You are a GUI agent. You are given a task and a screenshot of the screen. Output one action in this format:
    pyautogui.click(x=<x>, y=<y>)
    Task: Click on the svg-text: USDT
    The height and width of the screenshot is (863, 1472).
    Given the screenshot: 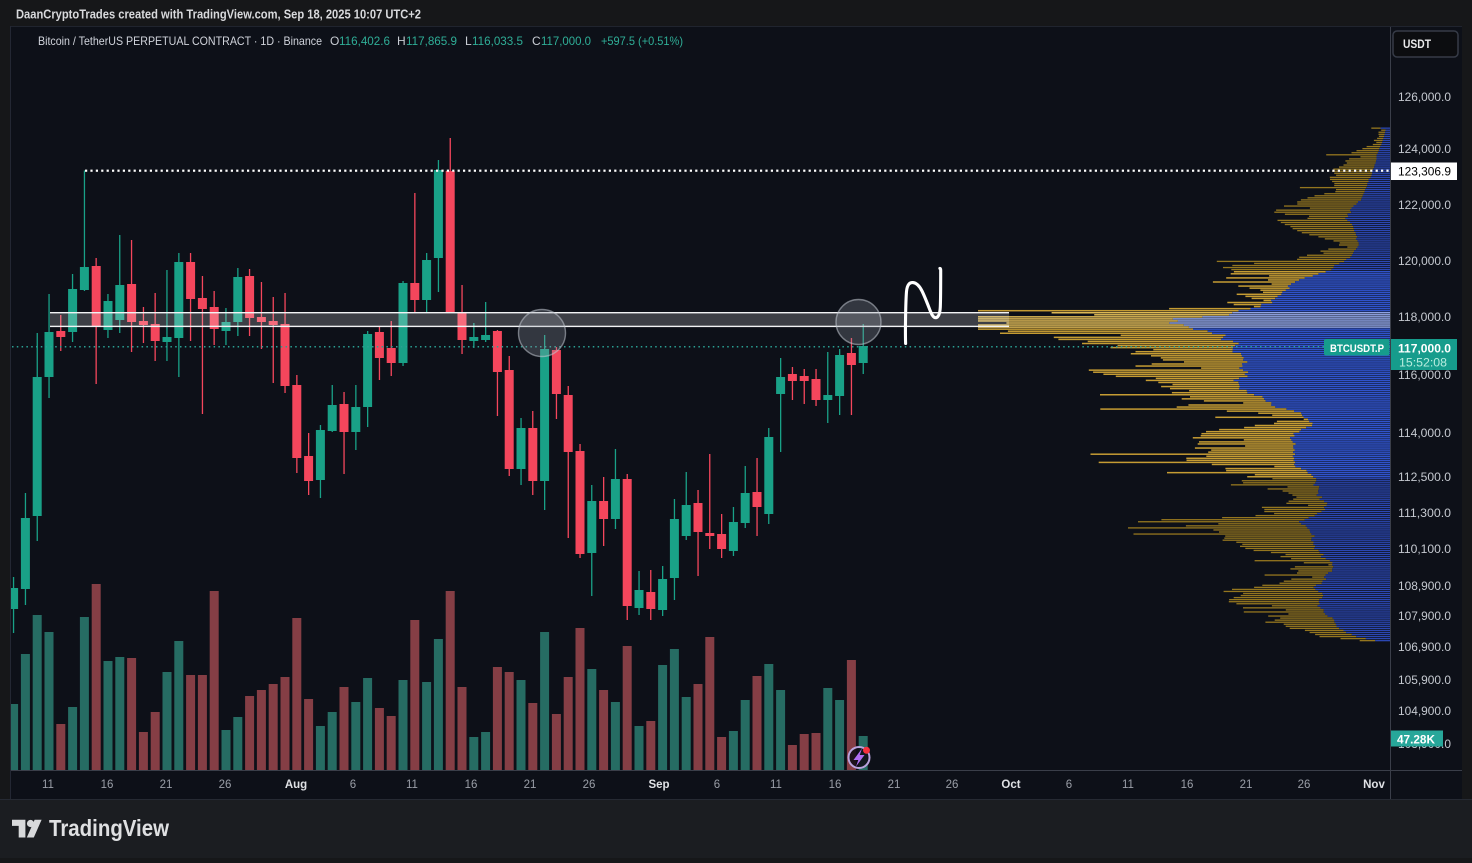 What is the action you would take?
    pyautogui.click(x=1417, y=45)
    